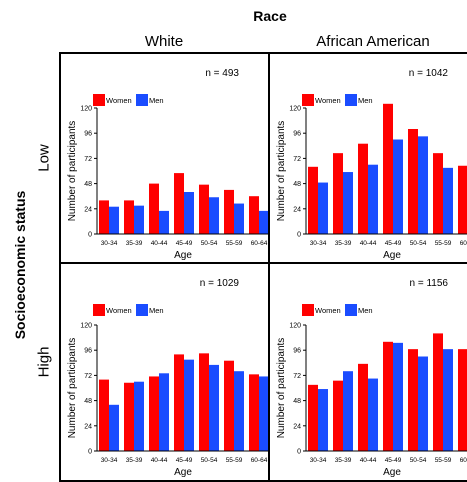  Describe the element at coordinates (222, 73) in the screenshot. I see `sample-size-label: n = 493` at that location.